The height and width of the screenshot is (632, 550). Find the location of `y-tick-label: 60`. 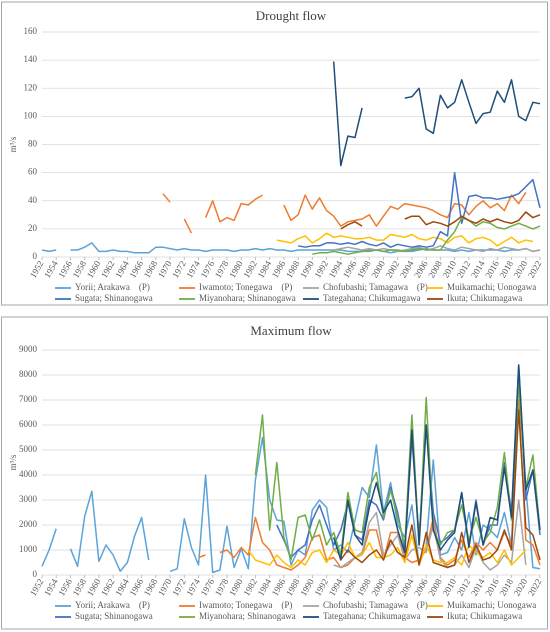

y-tick-label: 60 is located at coordinates (33, 172).